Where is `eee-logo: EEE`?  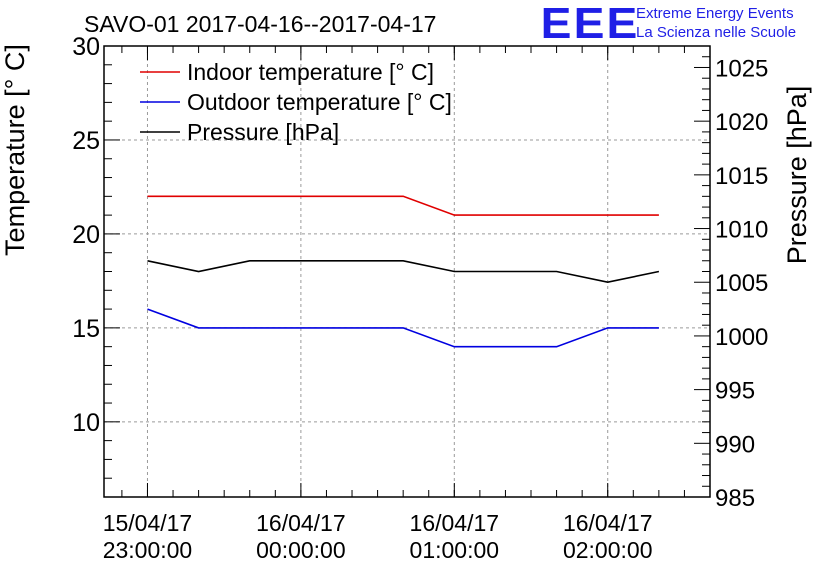
eee-logo: EEE is located at coordinates (590, 24).